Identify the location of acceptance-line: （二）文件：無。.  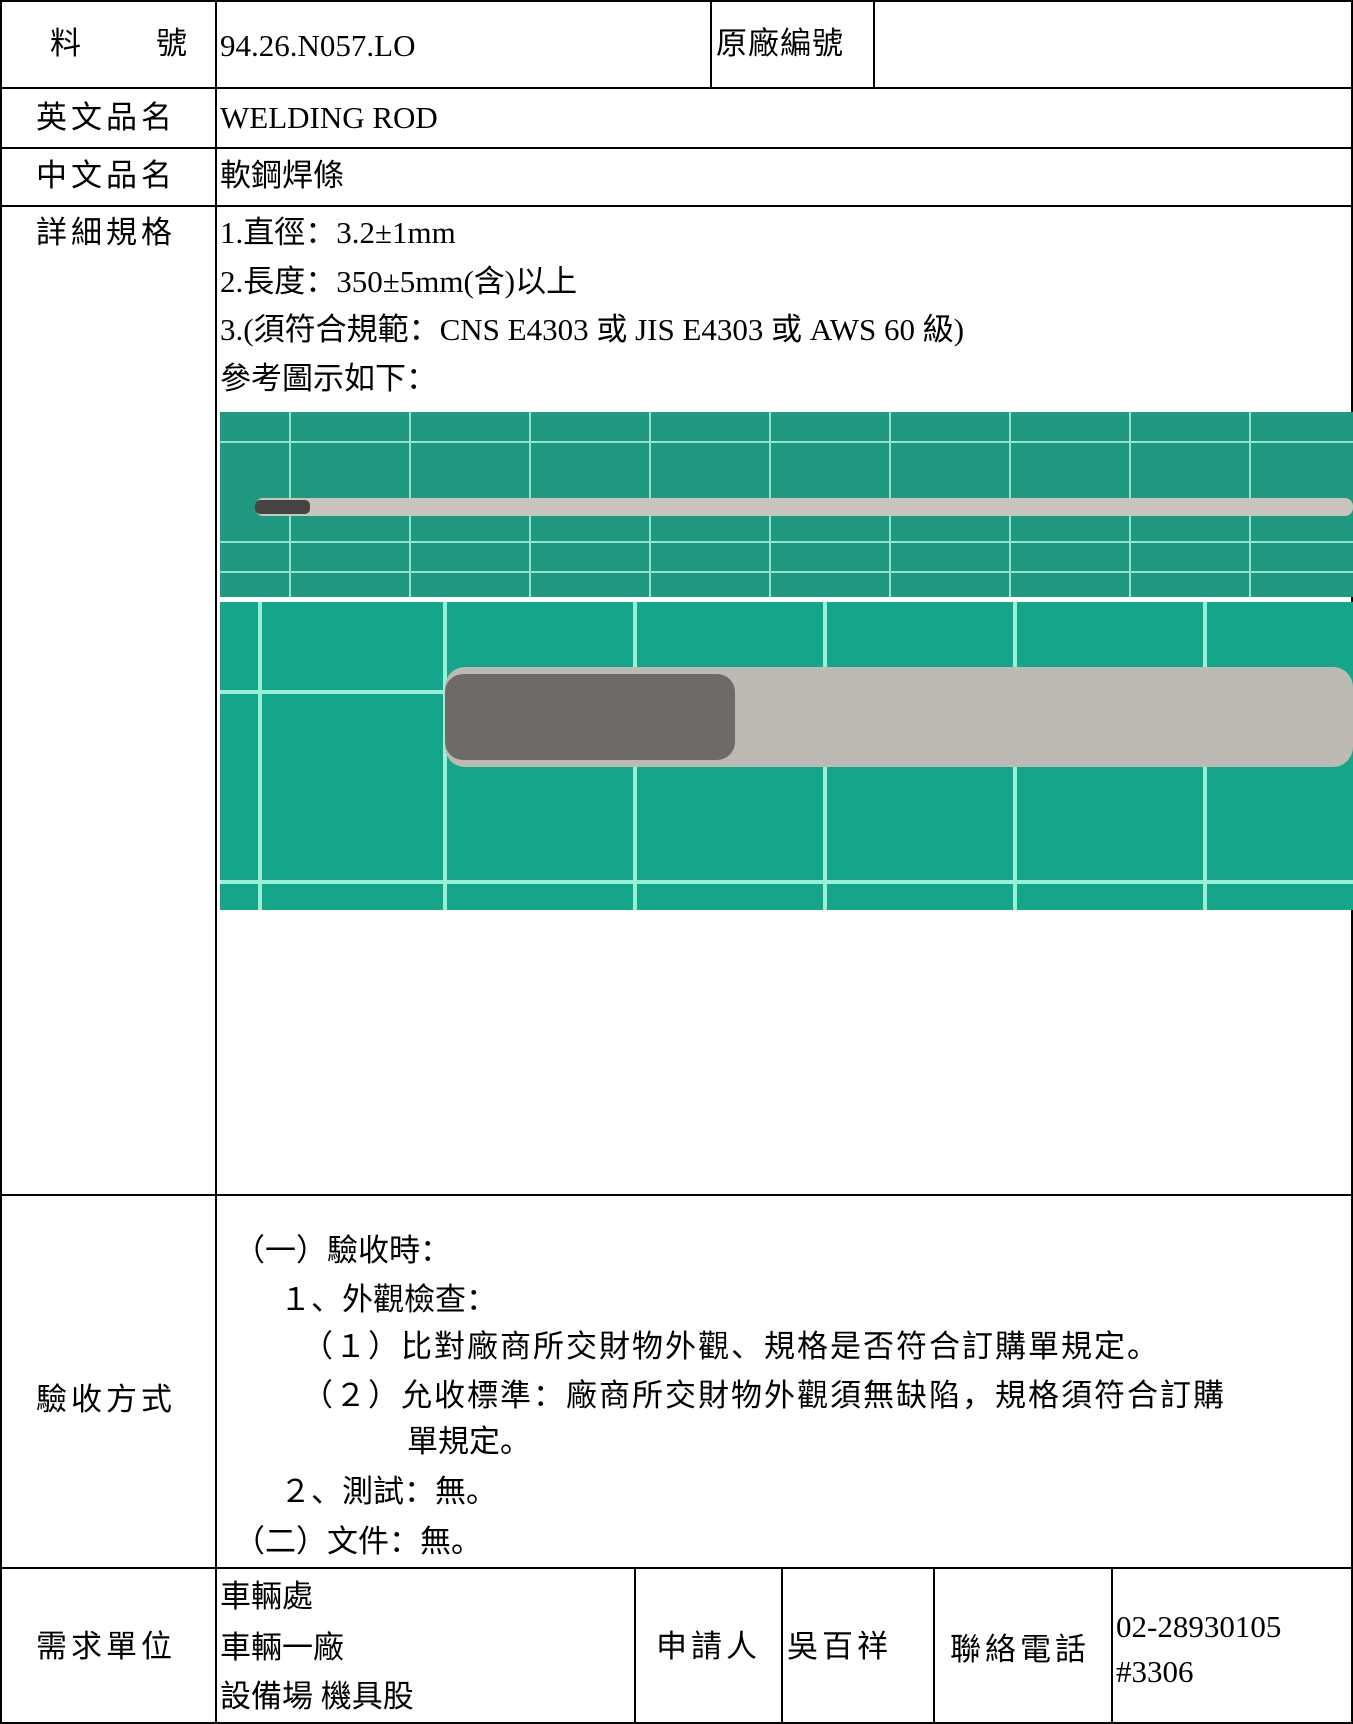
(358, 1541).